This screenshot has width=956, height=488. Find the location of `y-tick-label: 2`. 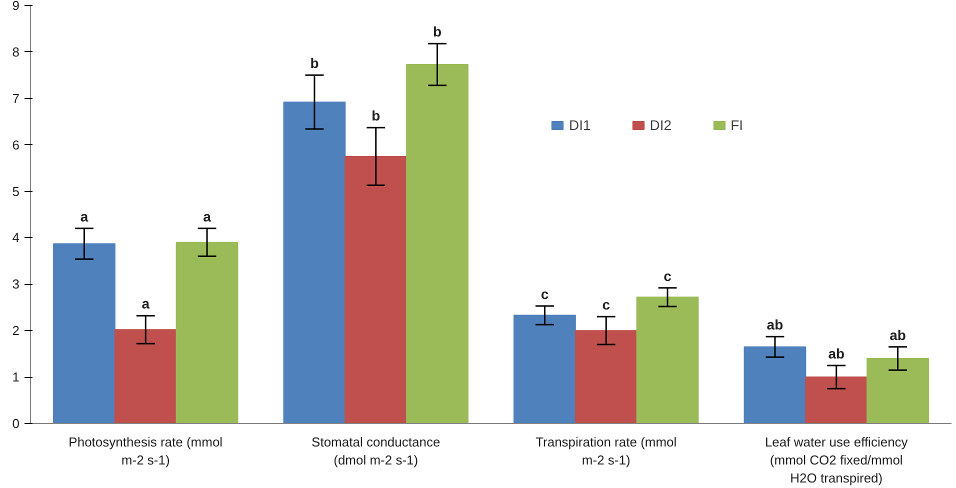

y-tick-label: 2 is located at coordinates (16, 330).